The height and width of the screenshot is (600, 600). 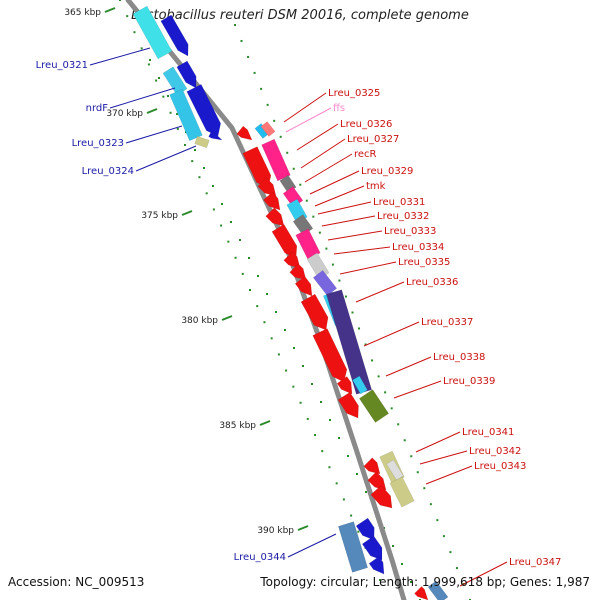 I want to click on gene-label: Lreu_0334, so click(x=418, y=247).